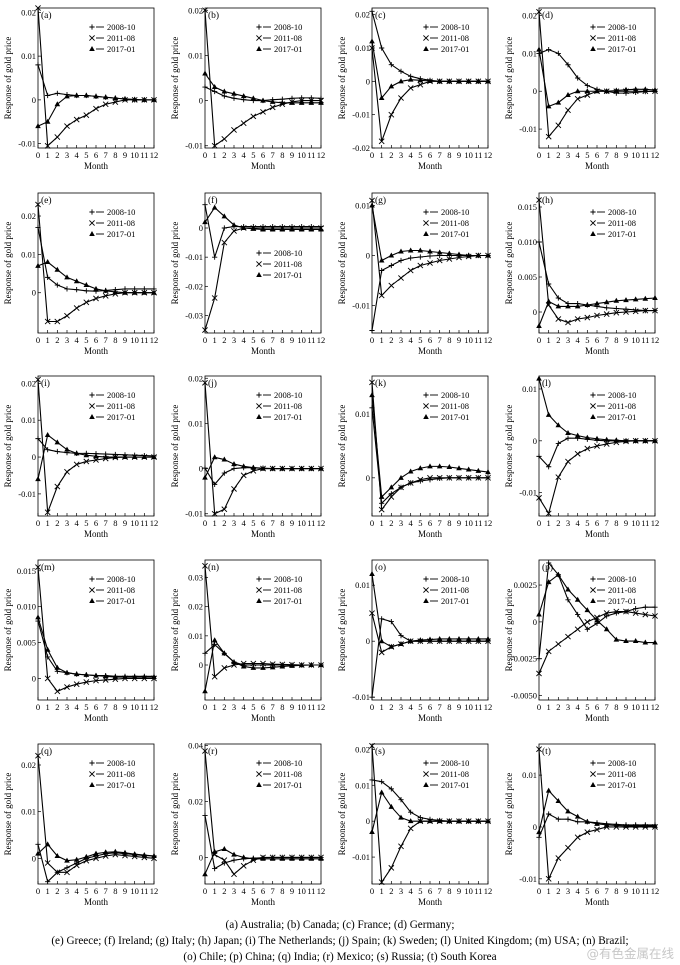 The width and height of the screenshot is (680, 965). I want to click on plot-frame, so click(430, 814).